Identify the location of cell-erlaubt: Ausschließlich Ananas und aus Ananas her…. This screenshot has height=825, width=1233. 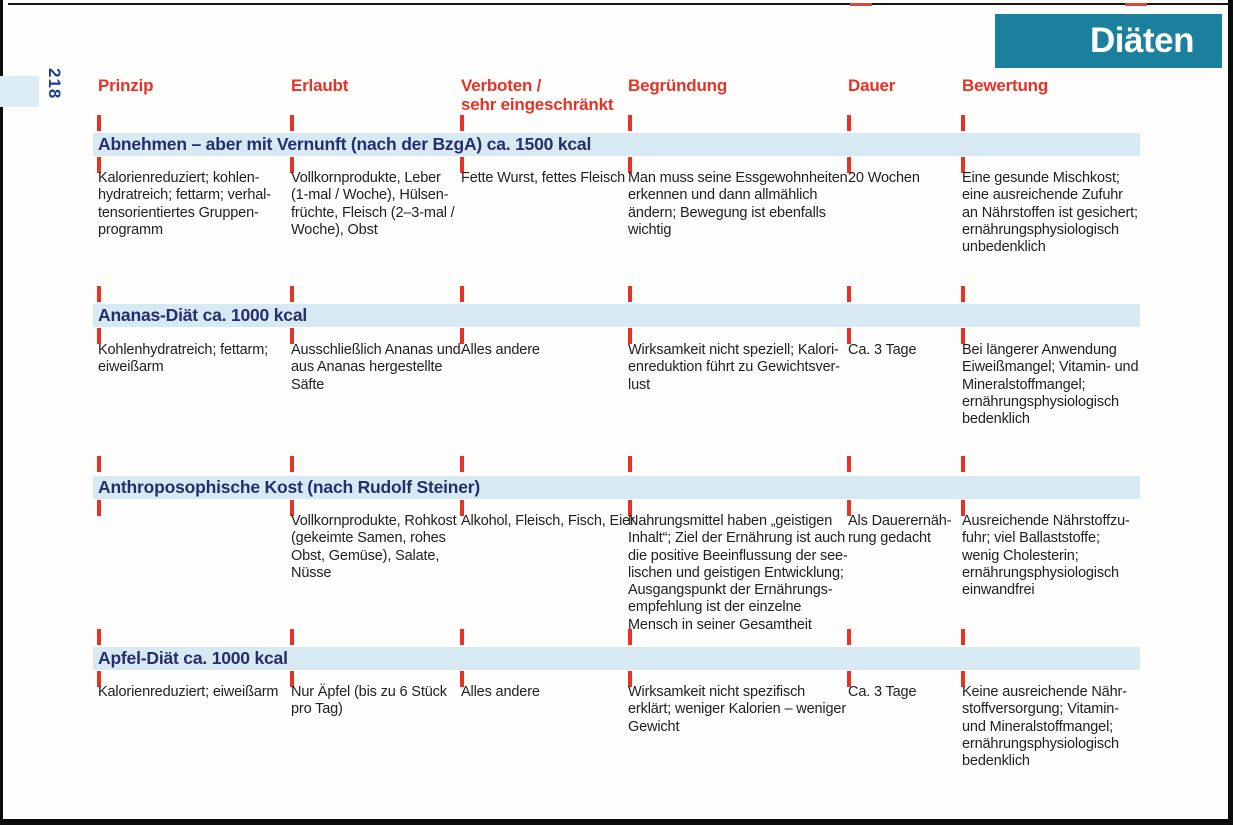
(376, 367).